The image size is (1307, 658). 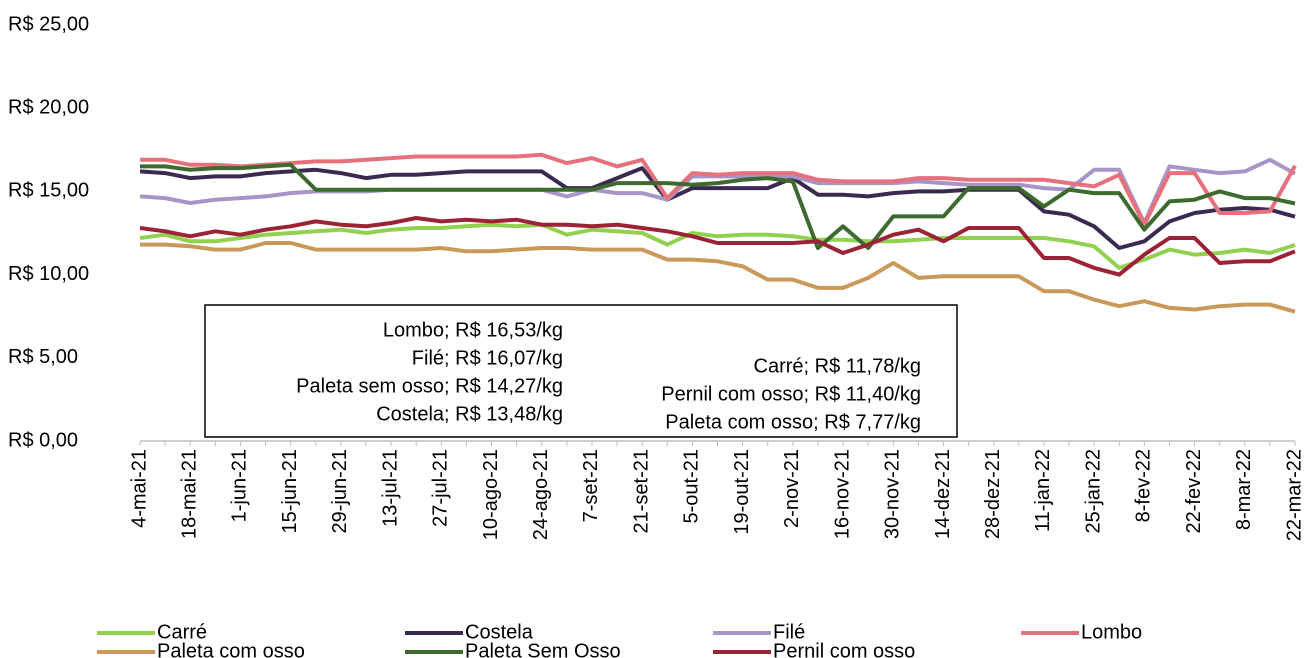 What do you see at coordinates (893, 494) in the screenshot?
I see `x-tick-label: 30-nov-21` at bounding box center [893, 494].